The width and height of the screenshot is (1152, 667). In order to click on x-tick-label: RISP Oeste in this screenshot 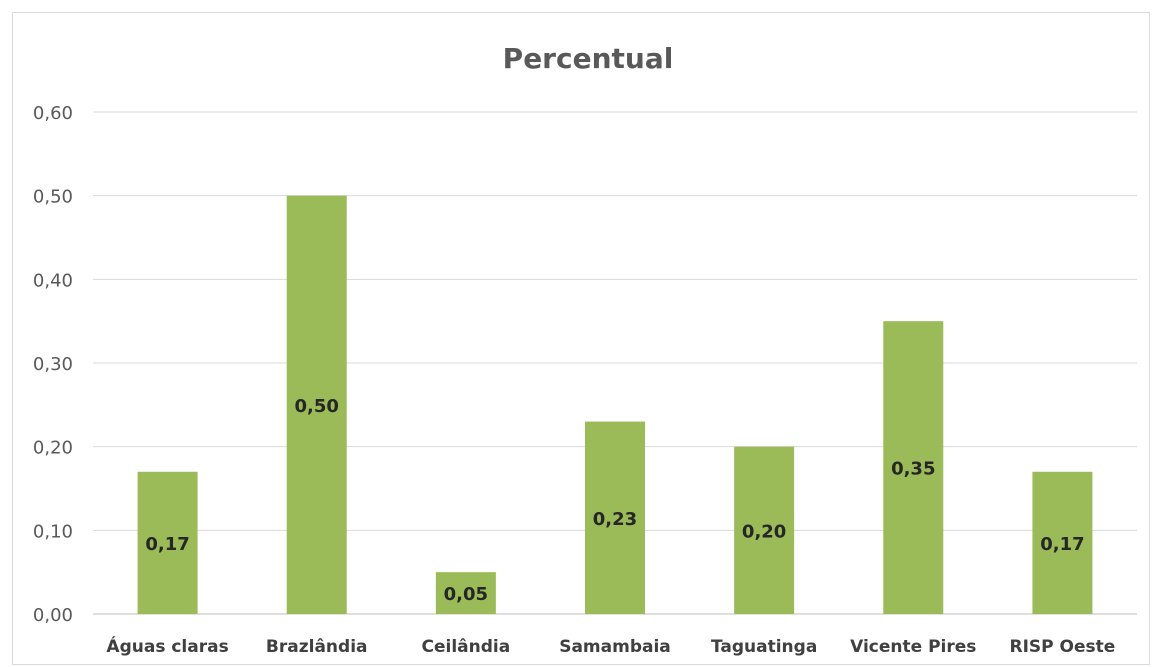, I will do `click(1063, 647)`.